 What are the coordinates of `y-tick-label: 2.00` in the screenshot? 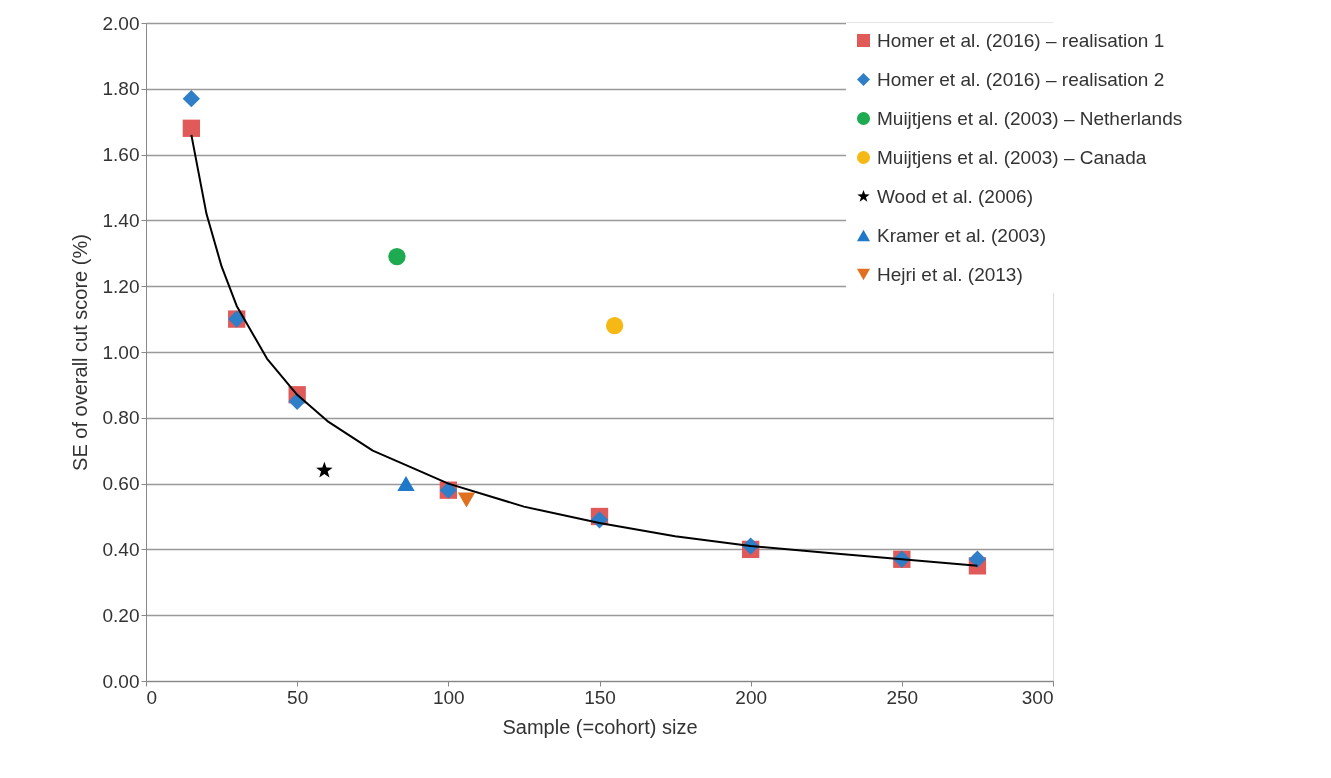 It's located at (121, 23).